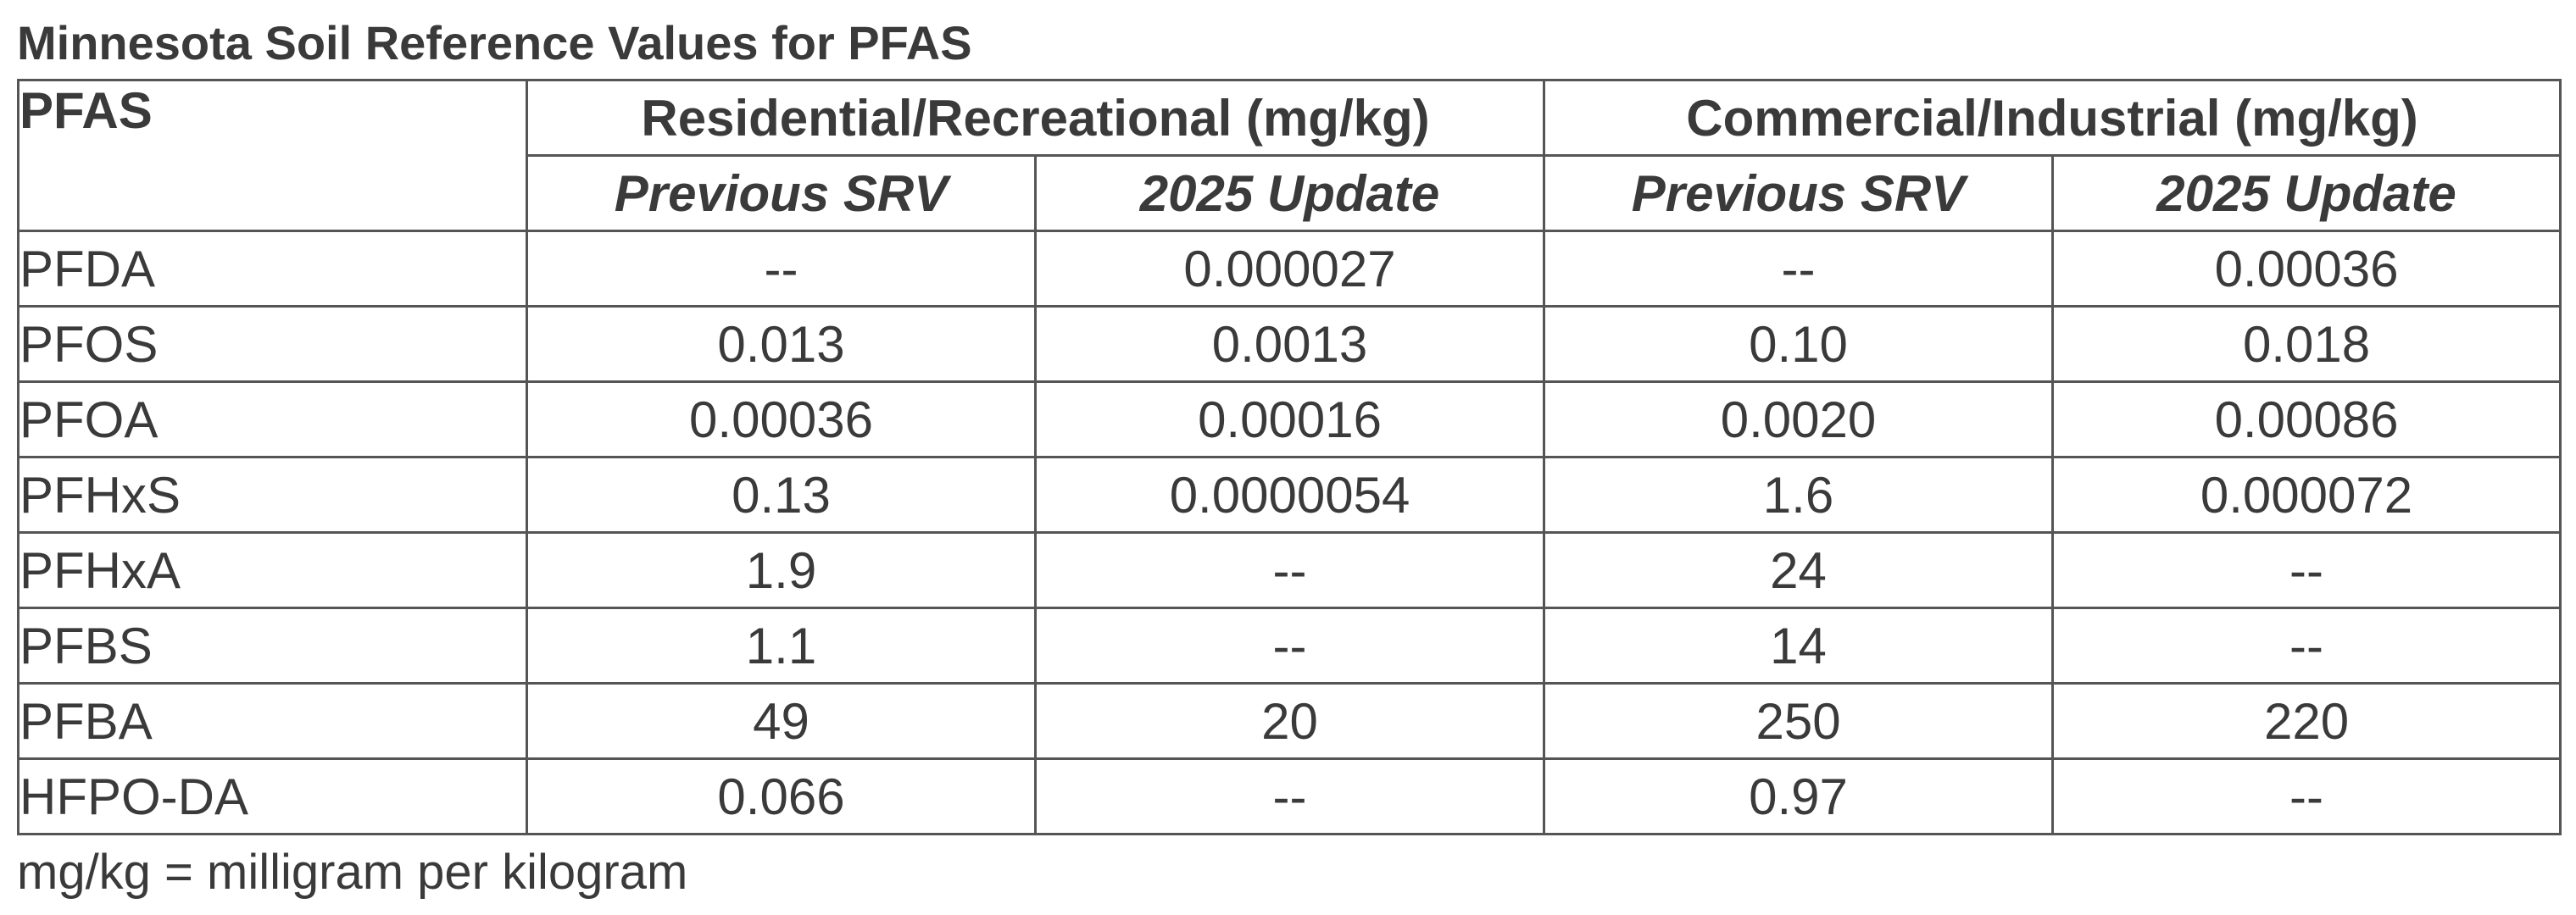 The image size is (2576, 915). I want to click on table-row: PFBA 49 20 250 220, so click(1289, 721).